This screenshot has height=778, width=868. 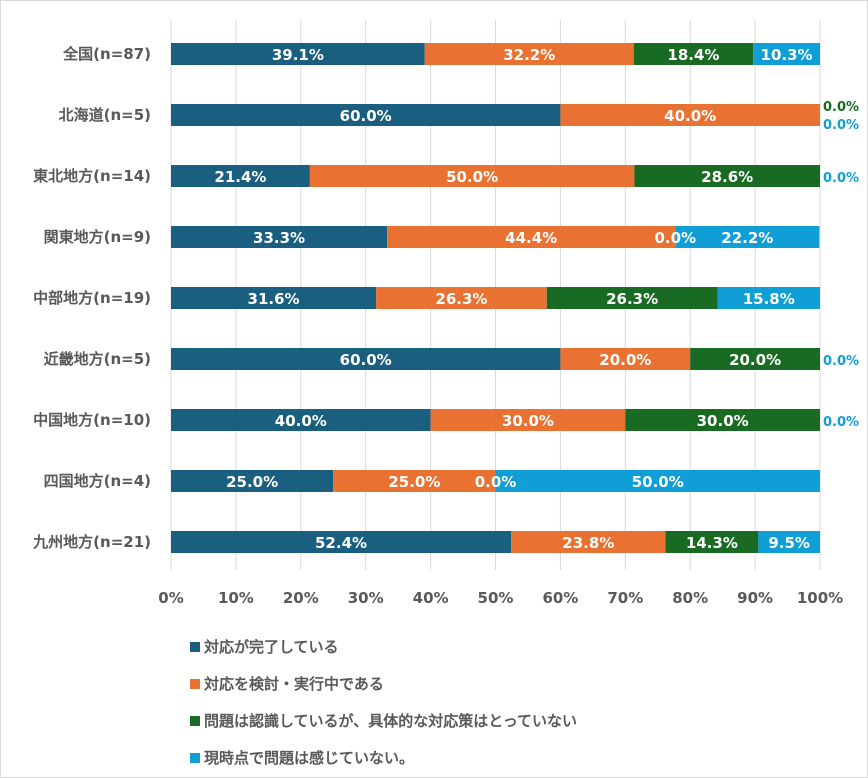 I want to click on data-label: 21.4%, so click(x=240, y=177).